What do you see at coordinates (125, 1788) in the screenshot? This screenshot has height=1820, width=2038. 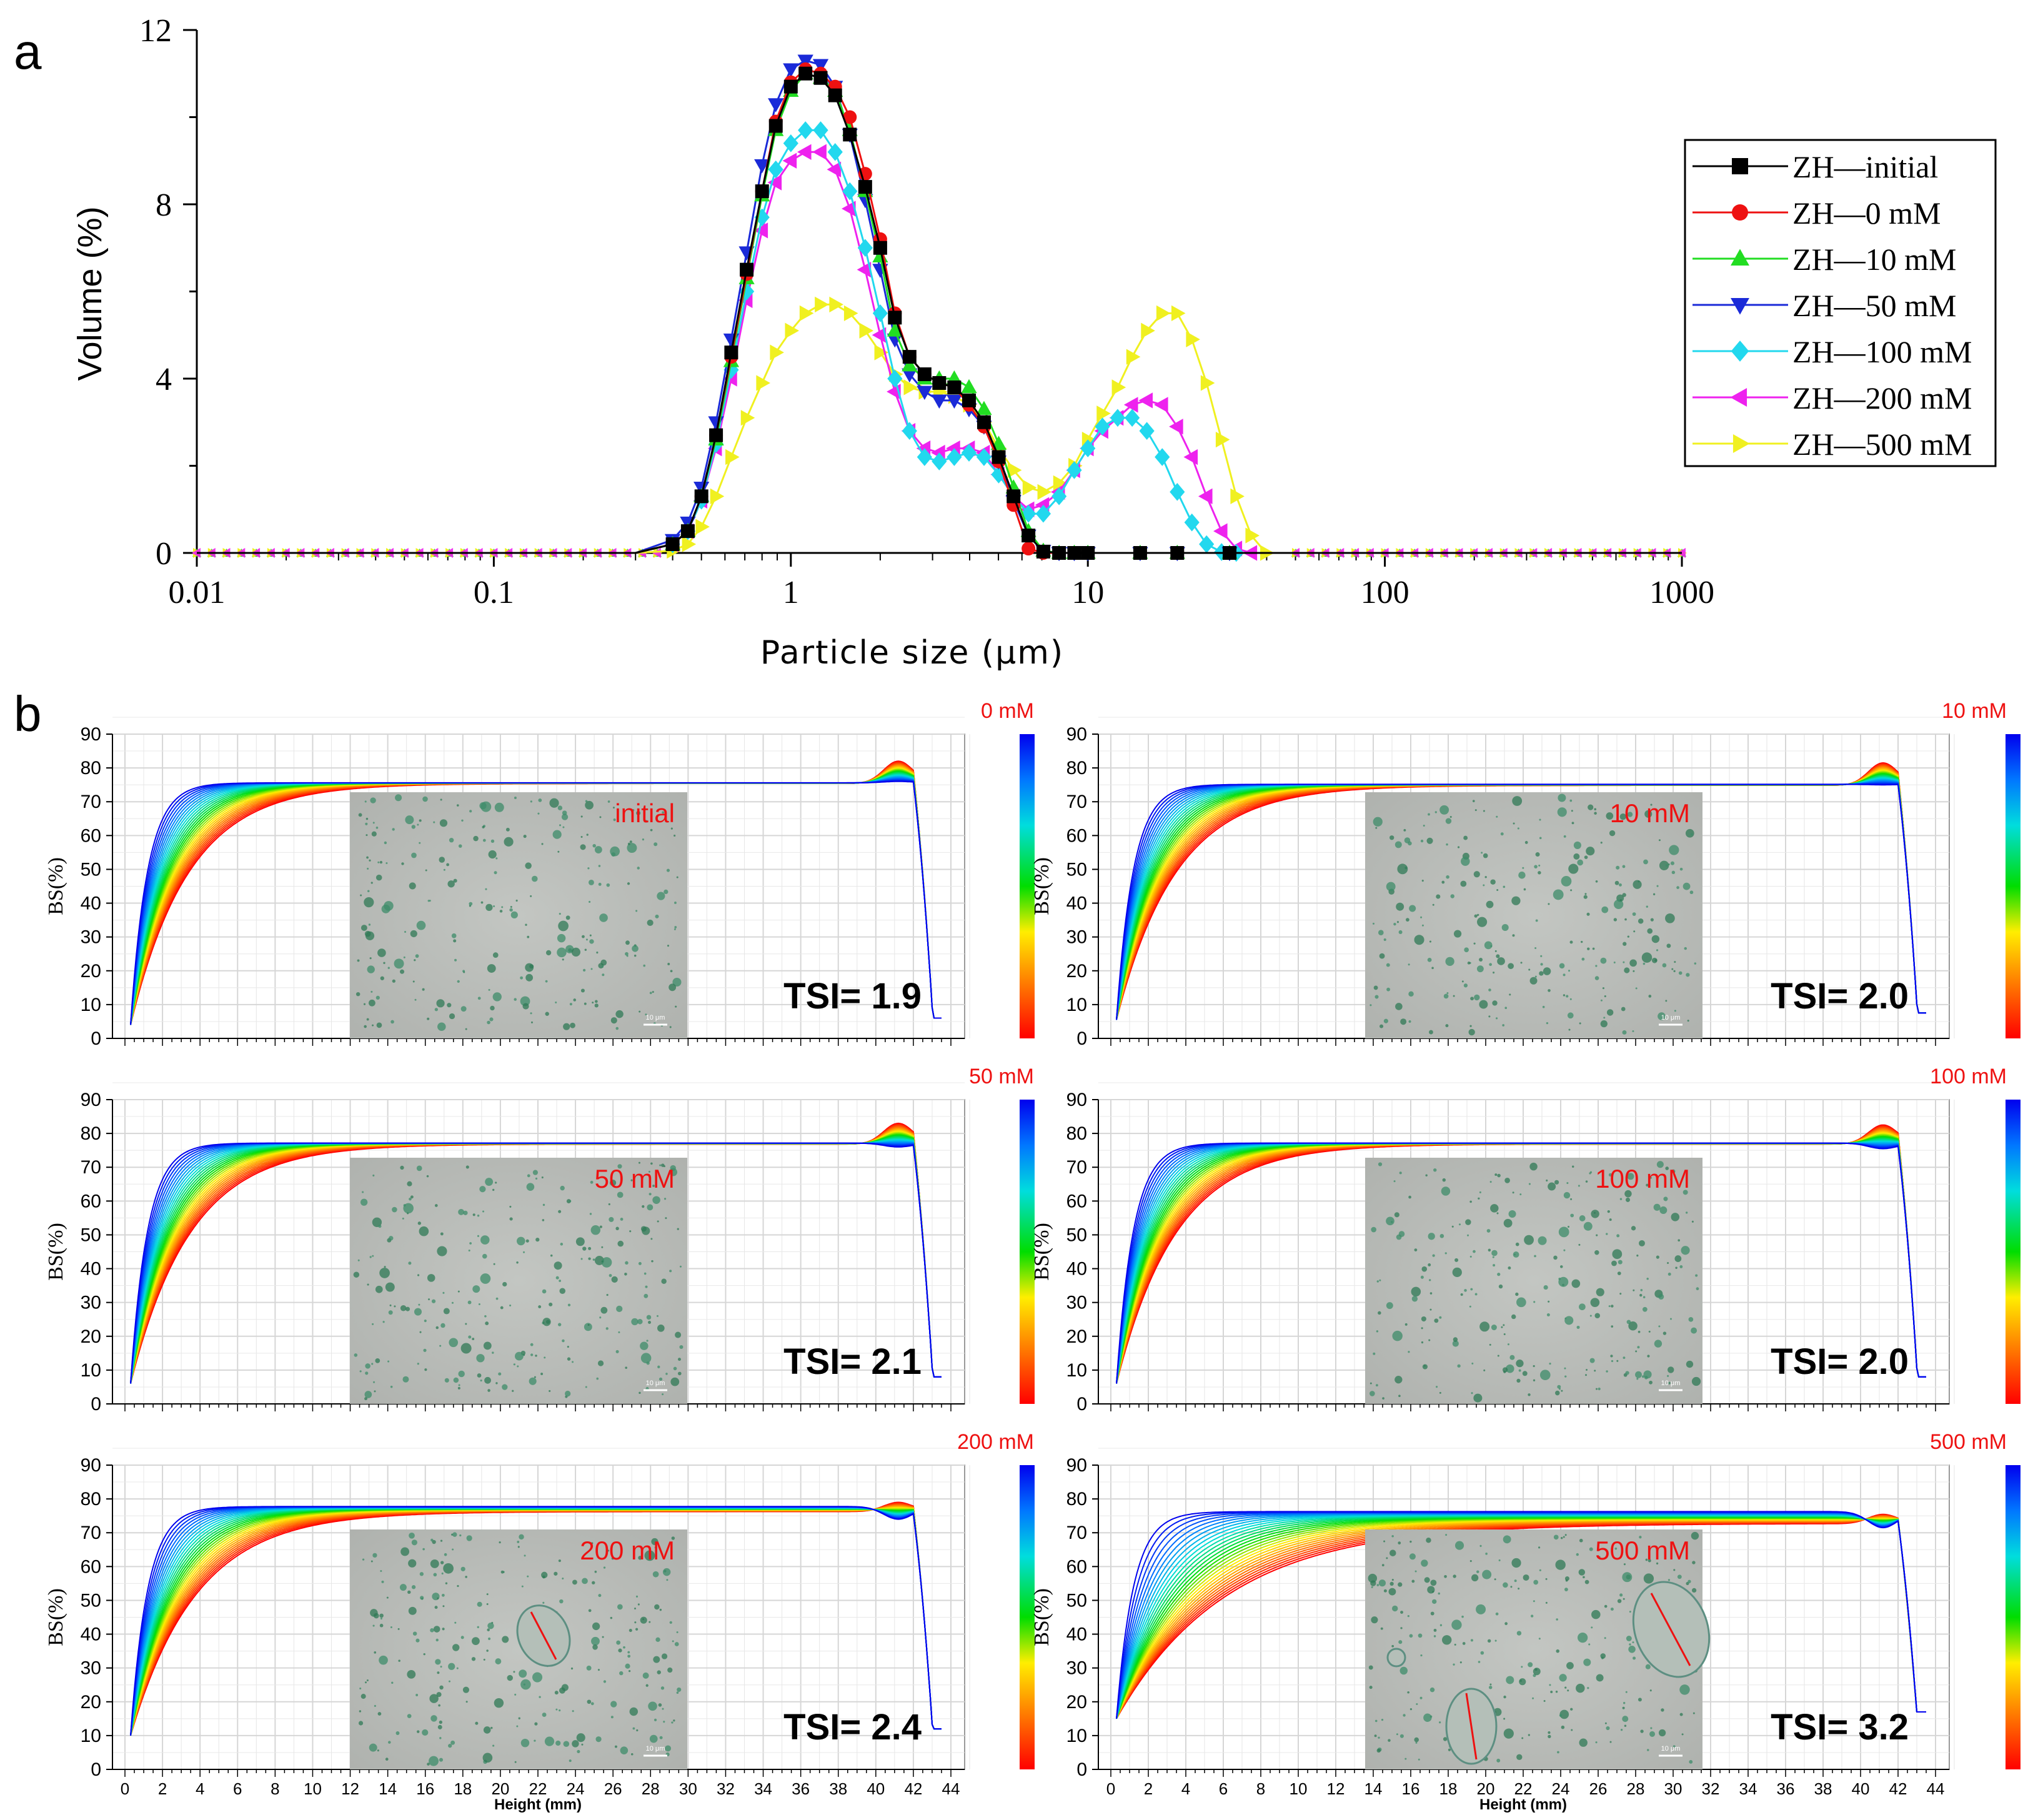 I see `x-tick-label-b: 0` at bounding box center [125, 1788].